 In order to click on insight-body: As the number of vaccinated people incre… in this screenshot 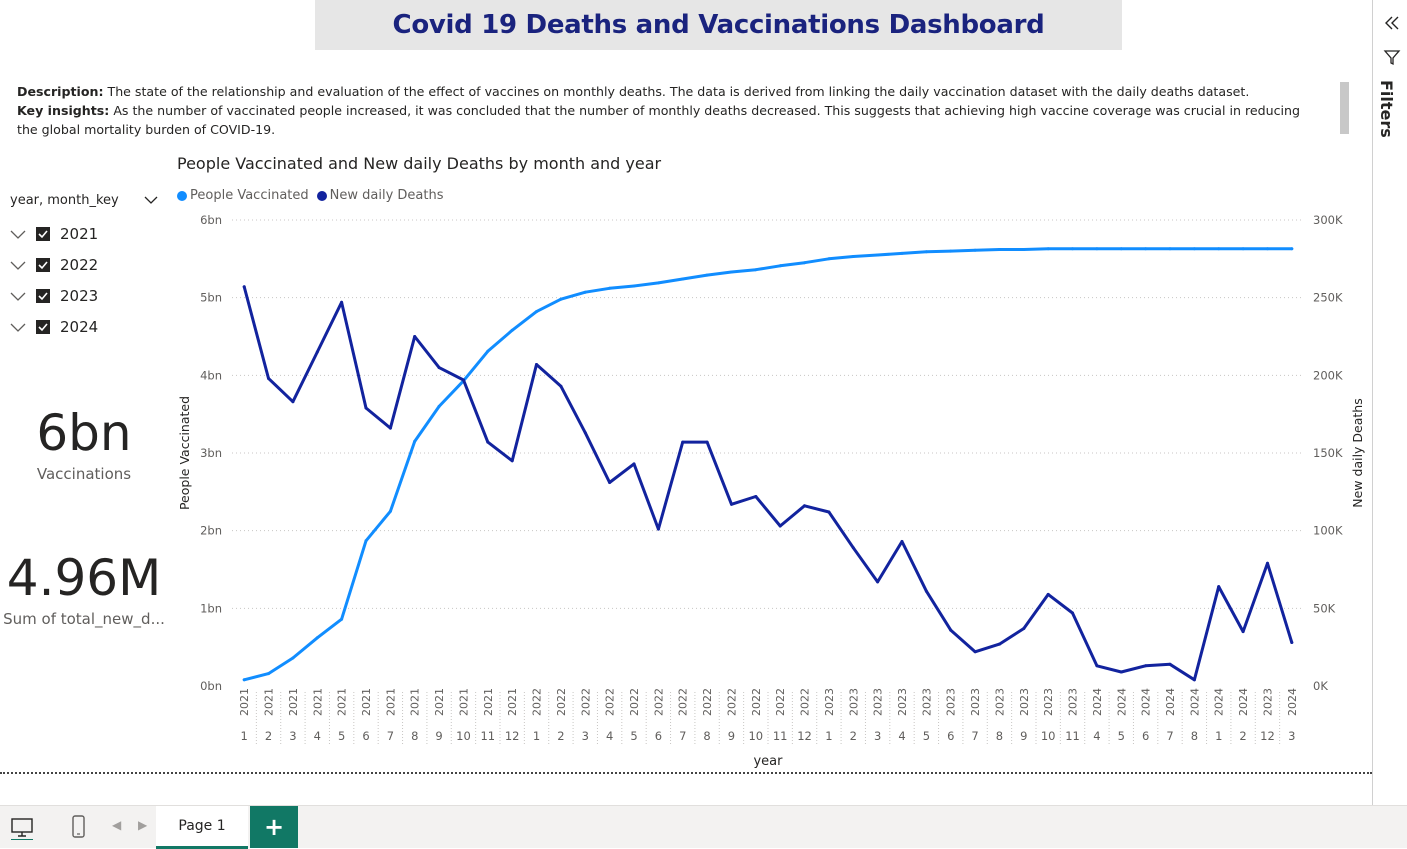, I will do `click(659, 120)`.